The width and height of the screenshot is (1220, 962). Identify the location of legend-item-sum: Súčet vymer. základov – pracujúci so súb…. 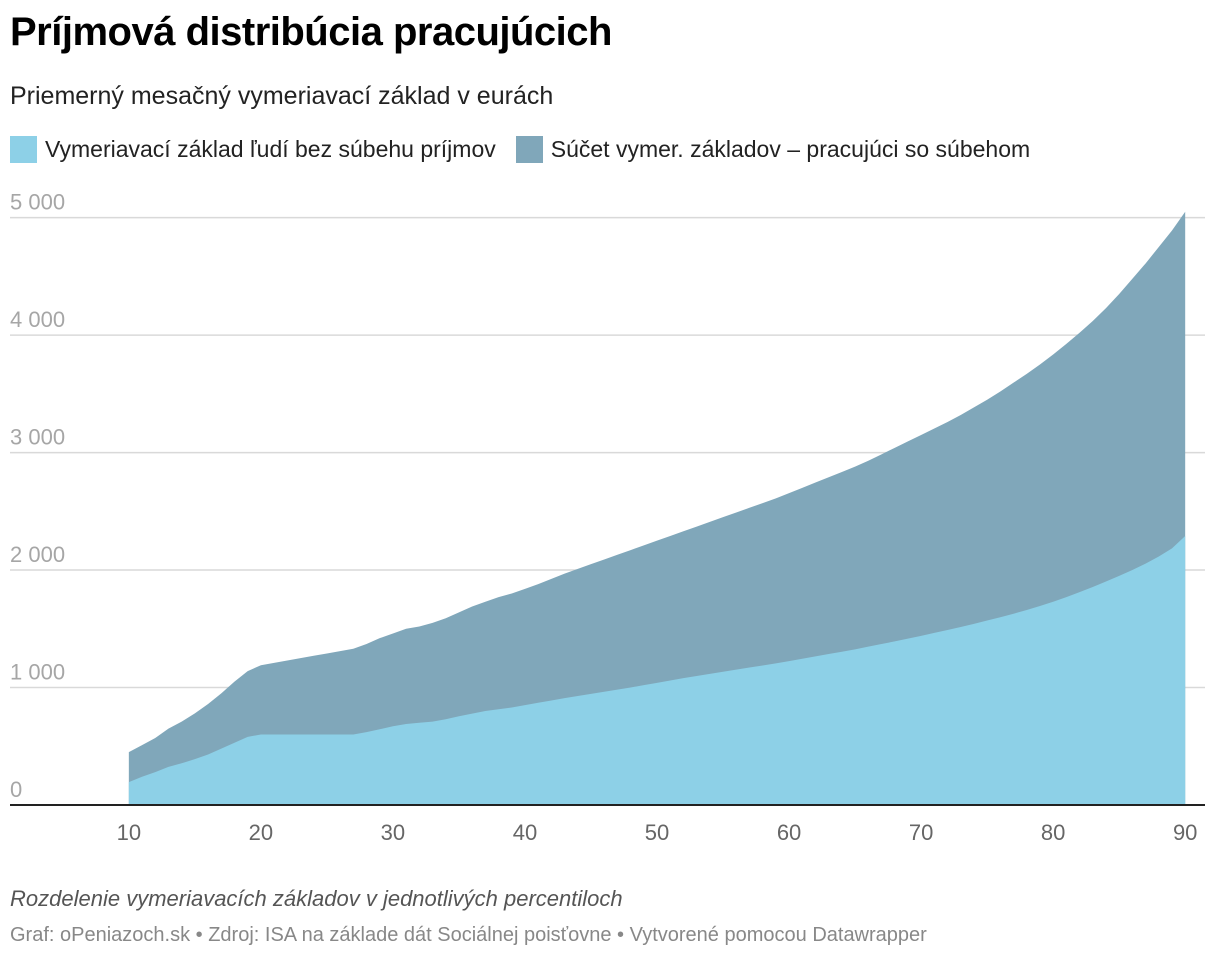
(773, 149).